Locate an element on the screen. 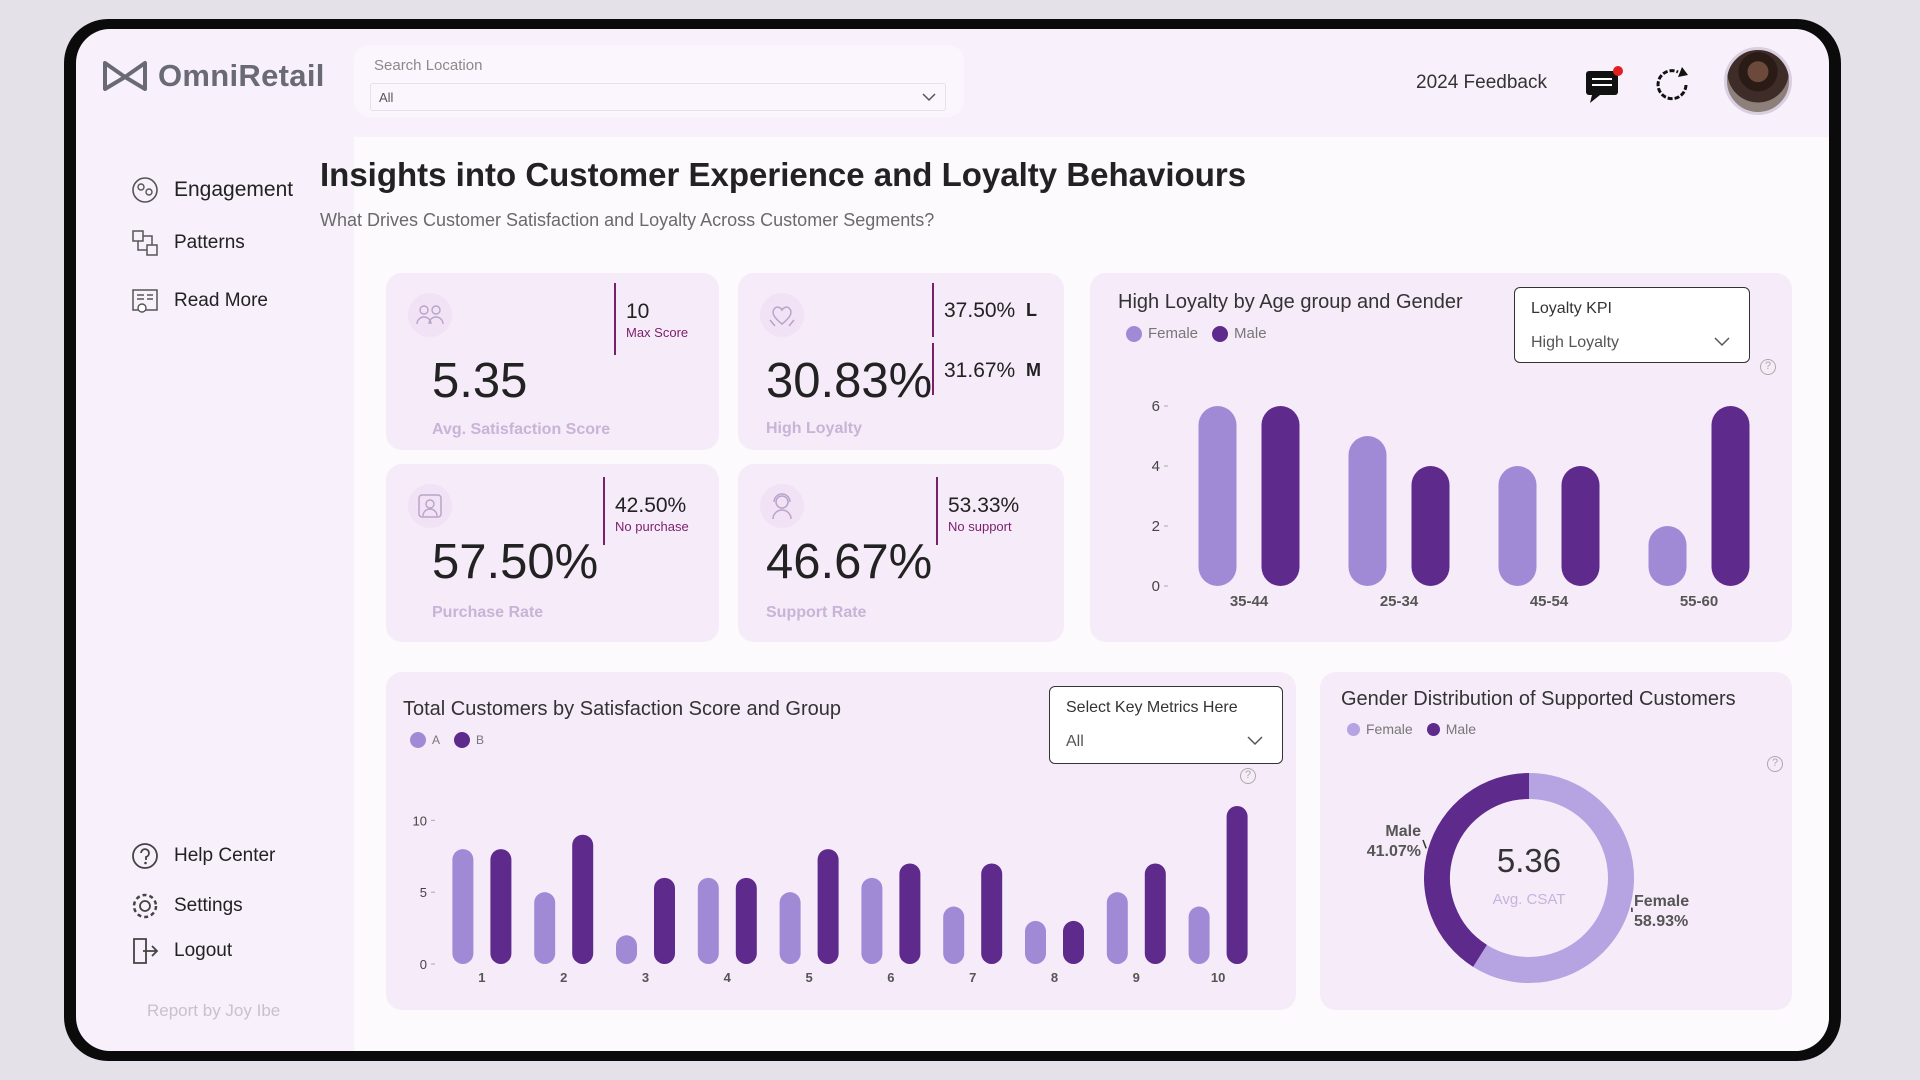 This screenshot has width=1920, height=1080. x-tick-label: 45-54 is located at coordinates (1549, 601).